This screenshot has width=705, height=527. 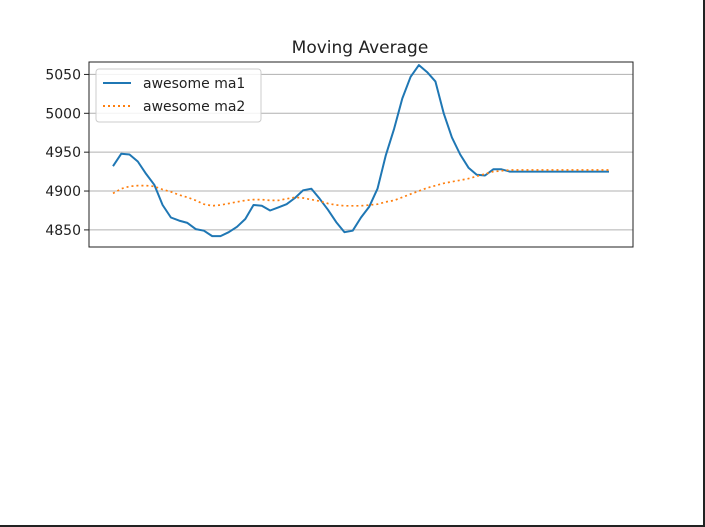 What do you see at coordinates (63, 114) in the screenshot?
I see `y-tick-label-5000: 5000` at bounding box center [63, 114].